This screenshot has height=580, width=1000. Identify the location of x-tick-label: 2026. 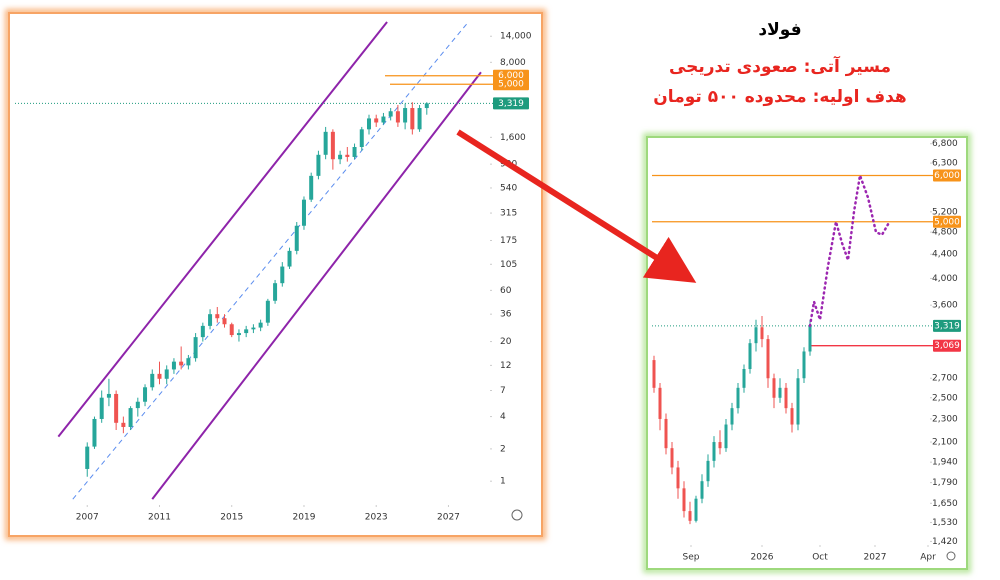
(762, 558).